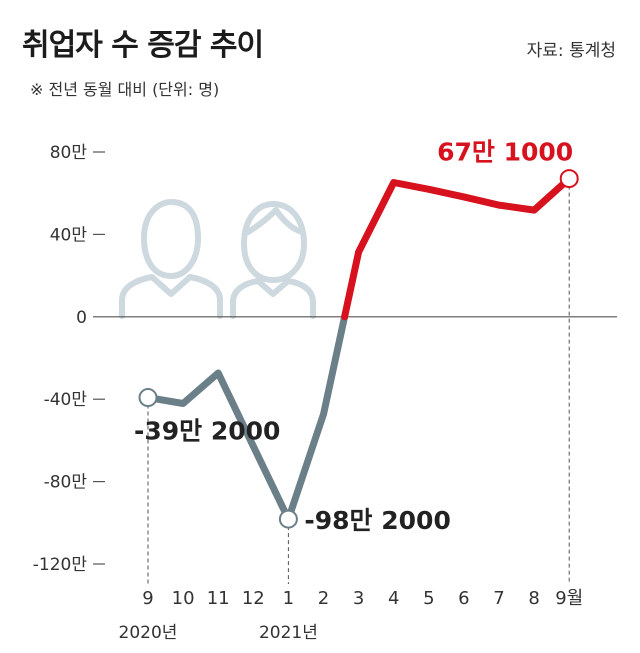 This screenshot has height=653, width=640. I want to click on people-illustration, so click(217, 259).